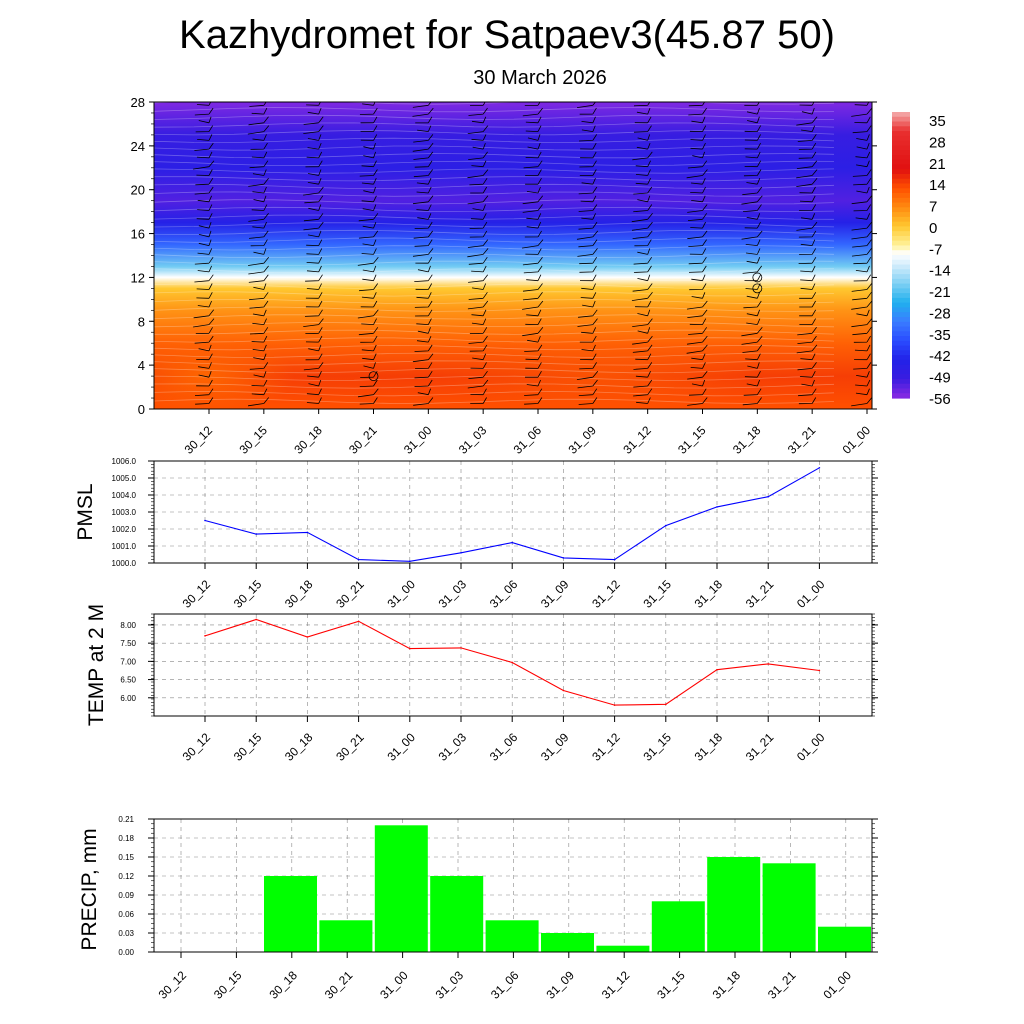 This screenshot has width=1024, height=1024. What do you see at coordinates (555, 594) in the screenshot?
I see `x-tick-label: 31_09` at bounding box center [555, 594].